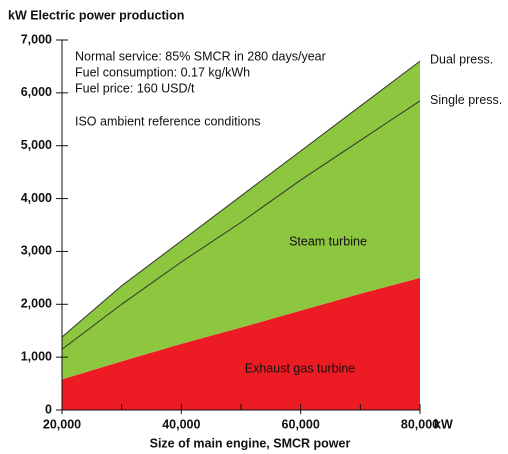 This screenshot has height=454, width=508. Describe the element at coordinates (420, 424) in the screenshot. I see `x-tick-label: 80,000` at that location.